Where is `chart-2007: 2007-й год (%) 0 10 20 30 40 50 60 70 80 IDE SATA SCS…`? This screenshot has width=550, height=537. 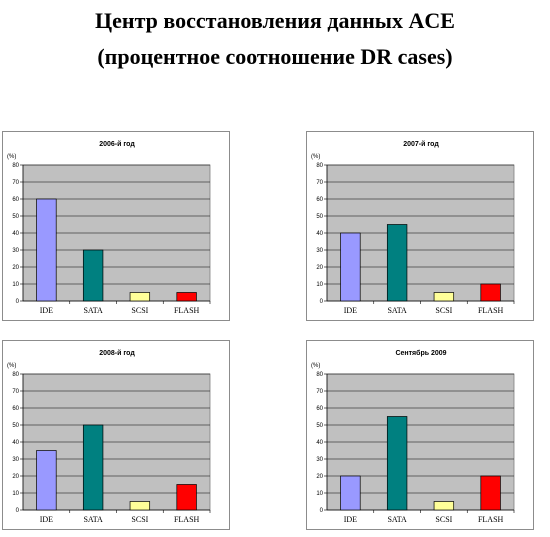
chart-2007: 2007-й год (%) 0 10 20 30 40 50 60 70 80 IDE SATA SCS… is located at coordinates (420, 226).